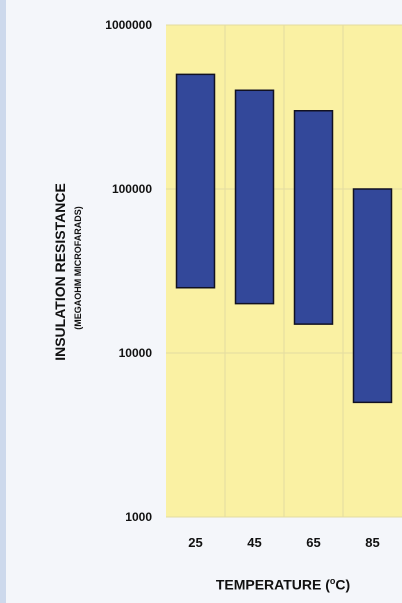  Describe the element at coordinates (283, 584) in the screenshot. I see `x-axis-label: TEMPERATURE (oC)` at that location.